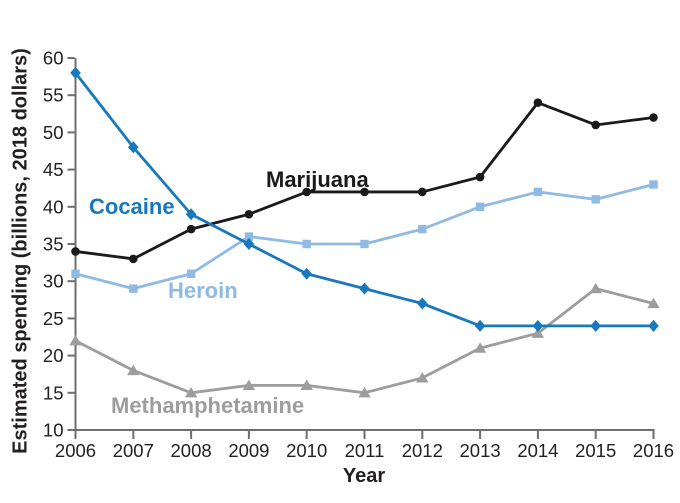 The image size is (680, 503). I want to click on x-tick-label: 2011, so click(365, 450).